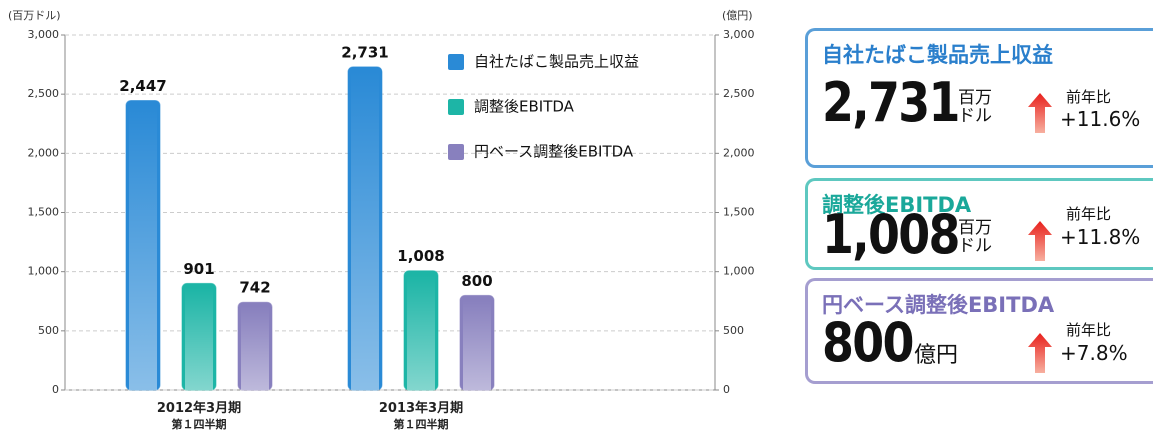 This screenshot has height=433, width=1153. I want to click on card-value: 800, so click(868, 342).